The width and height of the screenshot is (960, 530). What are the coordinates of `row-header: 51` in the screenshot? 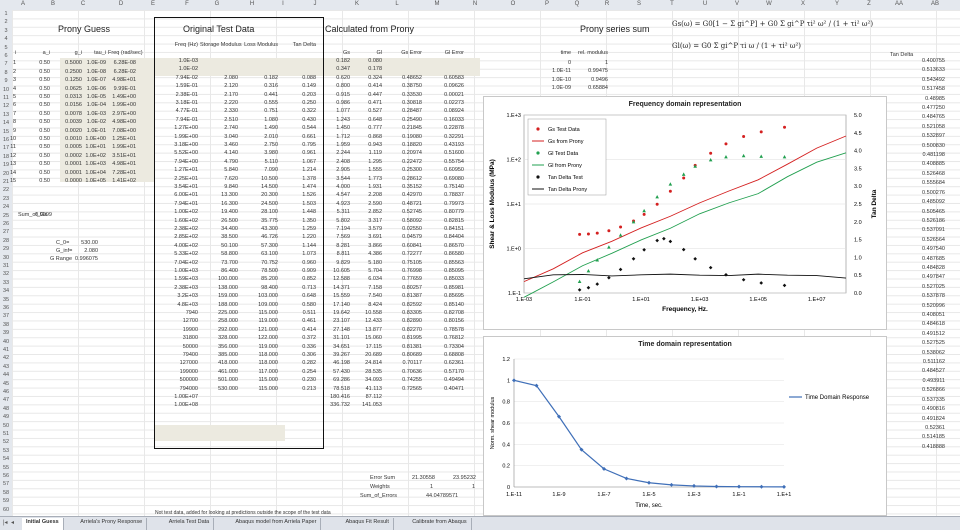 It's located at (6, 434).